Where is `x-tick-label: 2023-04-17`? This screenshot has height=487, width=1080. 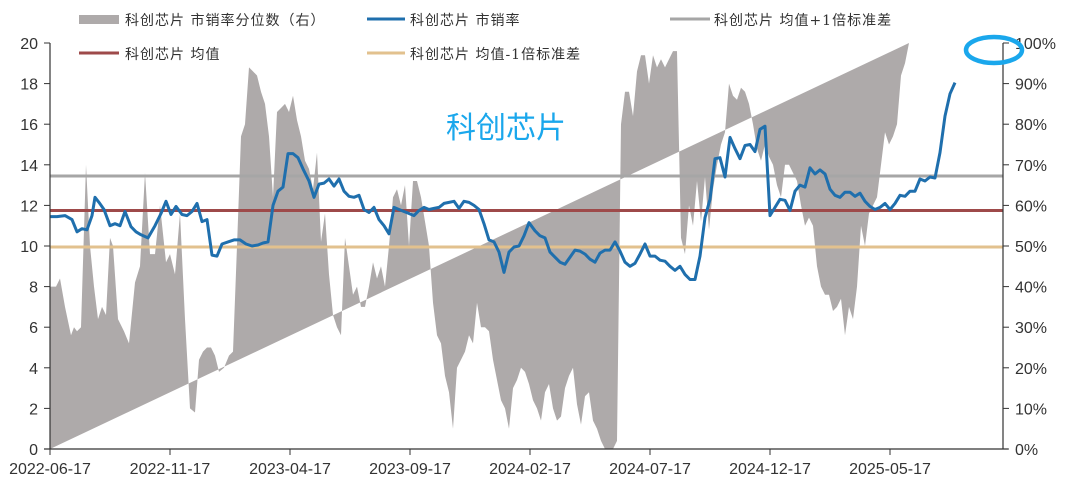
x-tick-label: 2023-04-17 is located at coordinates (290, 469).